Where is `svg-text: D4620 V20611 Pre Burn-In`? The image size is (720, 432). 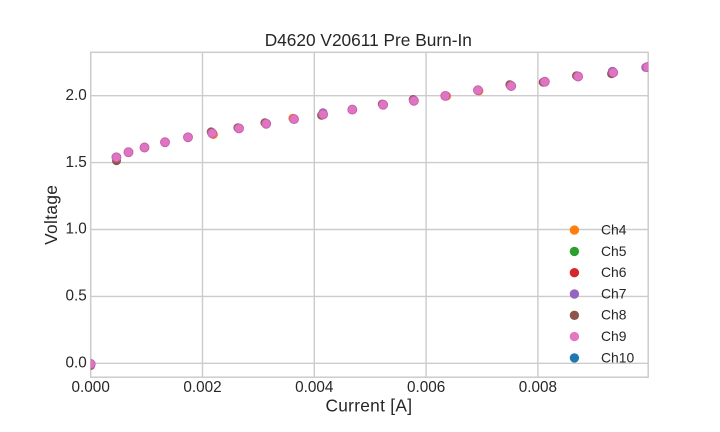
svg-text: D4620 V20611 Pre Burn-In is located at coordinates (368, 40).